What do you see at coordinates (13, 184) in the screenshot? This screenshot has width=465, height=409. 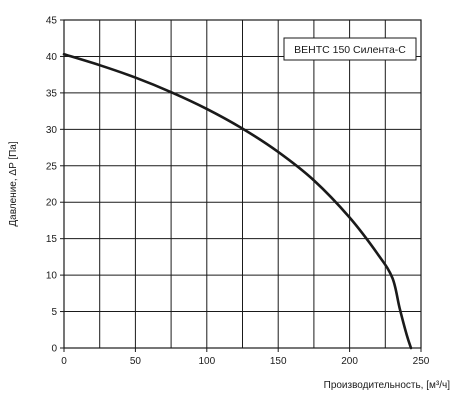 I see `y-axis-title: Давление, ΔP [Па]` at bounding box center [13, 184].